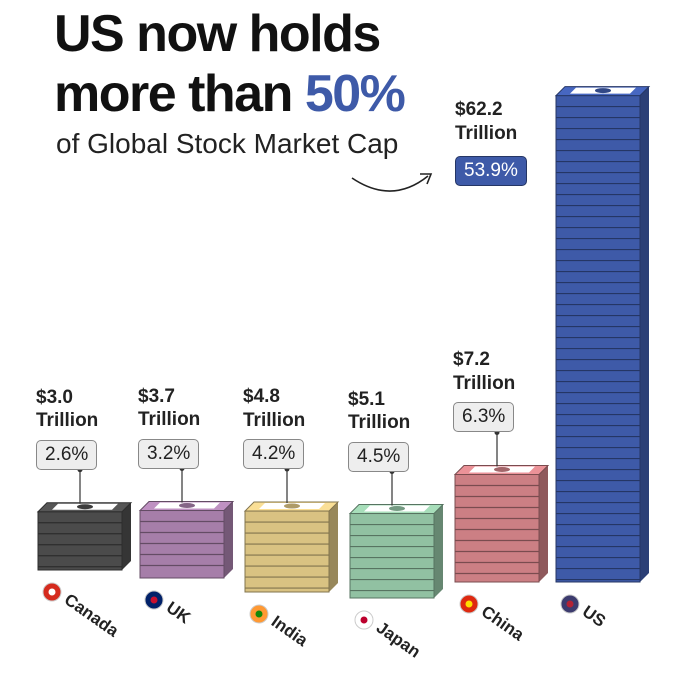 The image size is (700, 677). Describe the element at coordinates (379, 411) in the screenshot. I see `value-label: $5.1 Trillion` at that location.